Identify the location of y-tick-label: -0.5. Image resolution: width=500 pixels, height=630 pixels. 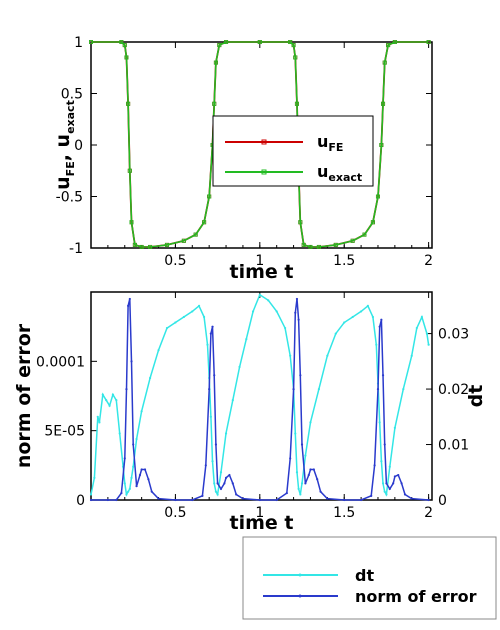
(69, 198).